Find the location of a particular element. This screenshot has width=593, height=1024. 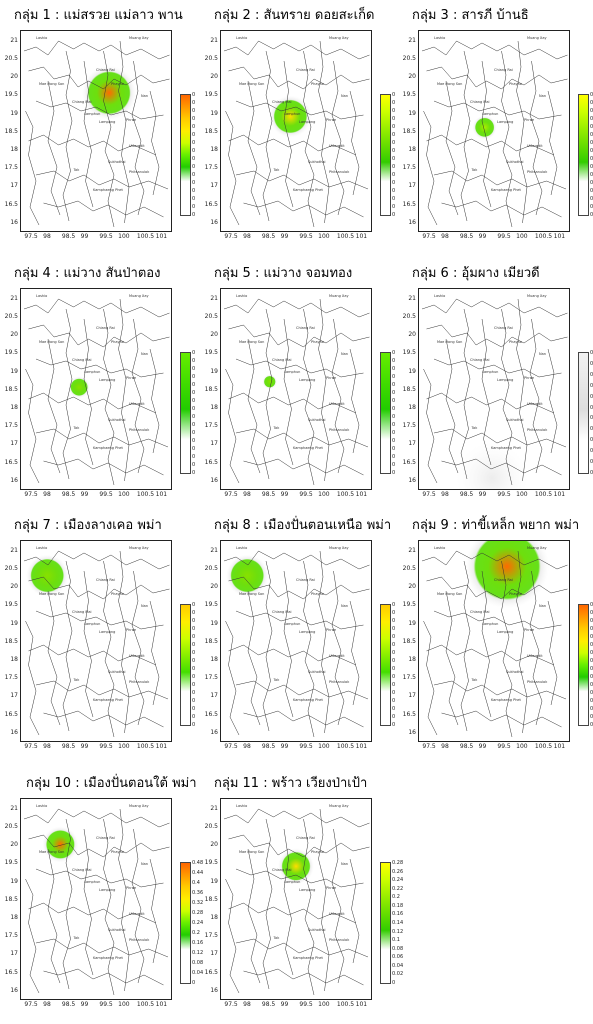

colorbar-label: 0.22 is located at coordinates (398, 888).